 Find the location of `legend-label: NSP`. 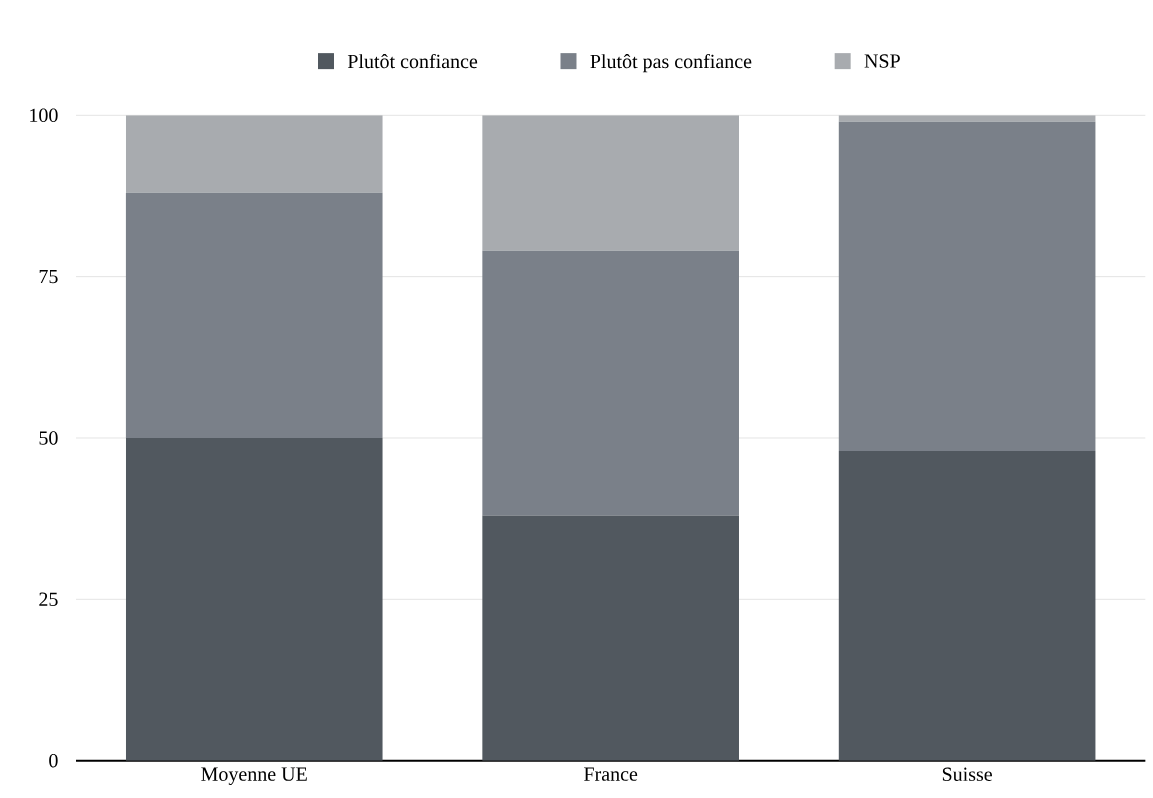

legend-label: NSP is located at coordinates (882, 61).